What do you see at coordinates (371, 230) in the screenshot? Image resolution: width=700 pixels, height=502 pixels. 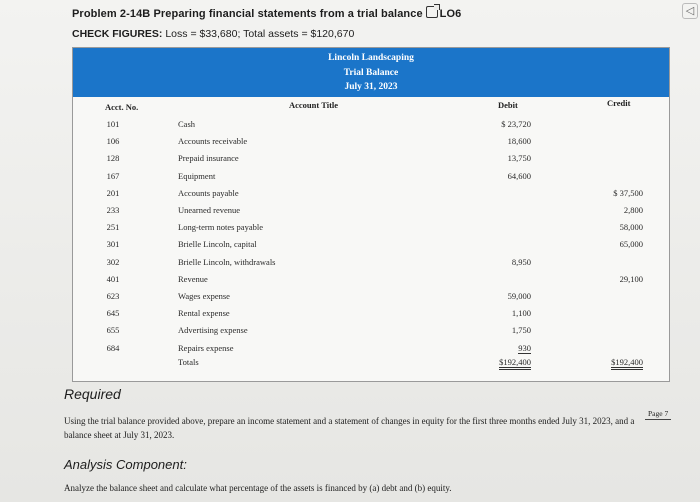 I see `table-row: 251 Long-term notes payable 58,000` at bounding box center [371, 230].